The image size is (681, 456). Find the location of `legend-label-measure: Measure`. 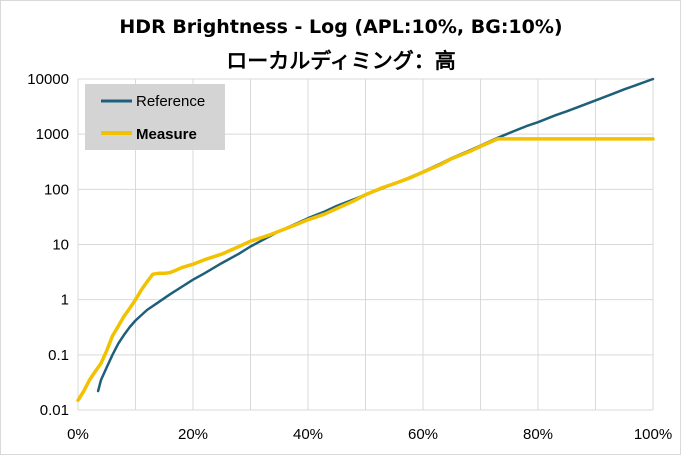

legend-label-measure: Measure is located at coordinates (166, 134).